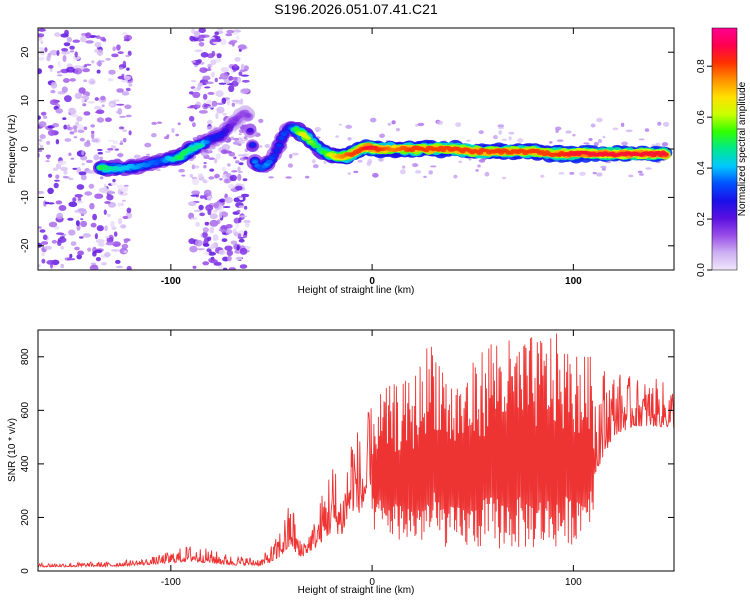  I want to click on snr-y-axis-label: SNR (10 * v/v), so click(12, 450).